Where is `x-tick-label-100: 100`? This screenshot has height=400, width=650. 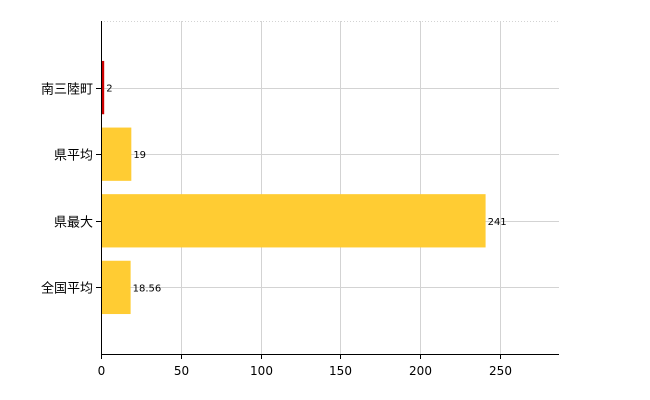
x-tick-label-100: 100 is located at coordinates (261, 371).